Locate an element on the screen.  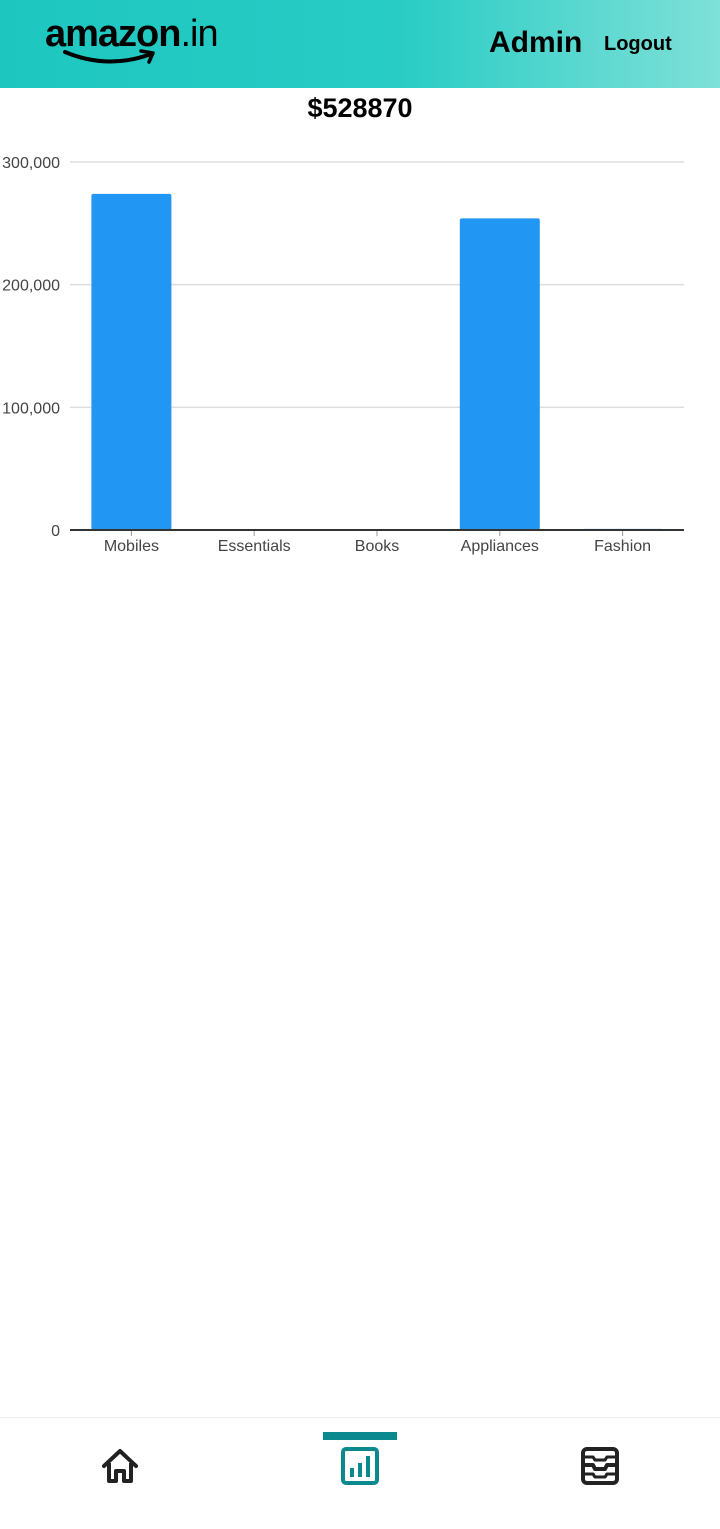
y-tick-label: 0 is located at coordinates (55, 531).